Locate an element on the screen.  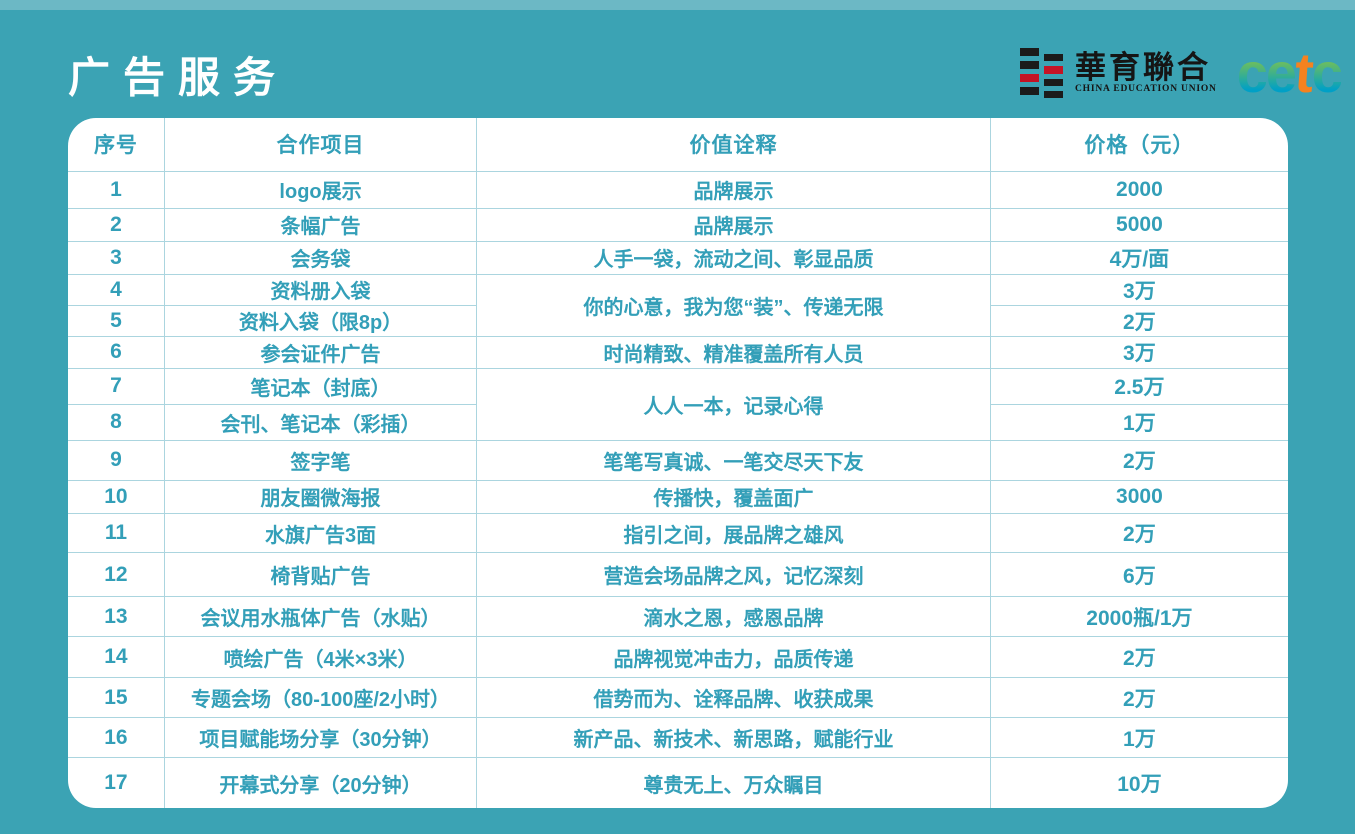
value-cell: 你的心意，我为您“装”、传递无限 is located at coordinates (733, 305).